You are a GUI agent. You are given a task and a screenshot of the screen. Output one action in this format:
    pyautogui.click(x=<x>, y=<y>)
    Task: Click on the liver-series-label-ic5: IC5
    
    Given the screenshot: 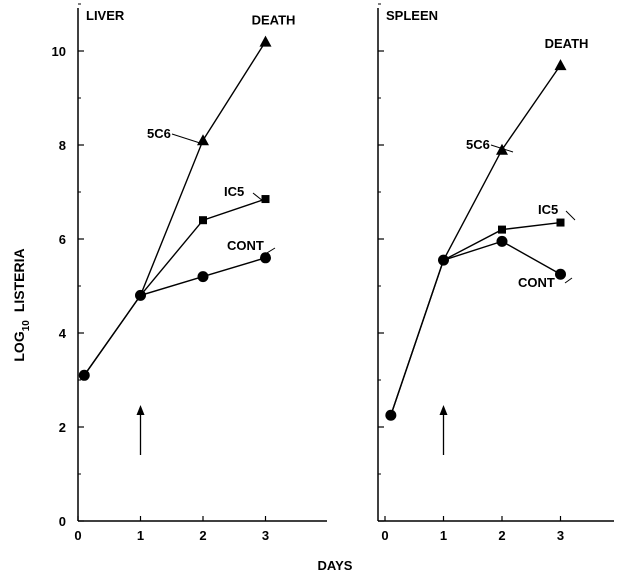 What is the action you would take?
    pyautogui.click(x=234, y=191)
    